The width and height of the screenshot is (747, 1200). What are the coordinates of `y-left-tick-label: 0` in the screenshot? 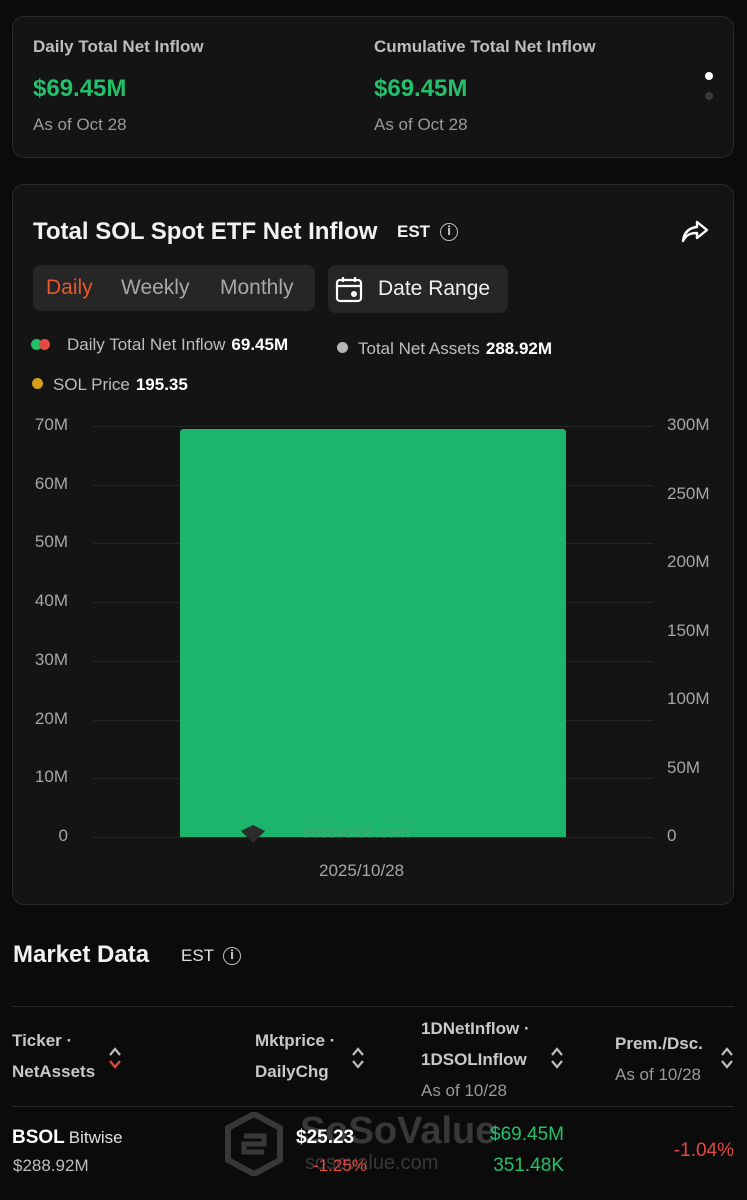 It's located at (63, 835).